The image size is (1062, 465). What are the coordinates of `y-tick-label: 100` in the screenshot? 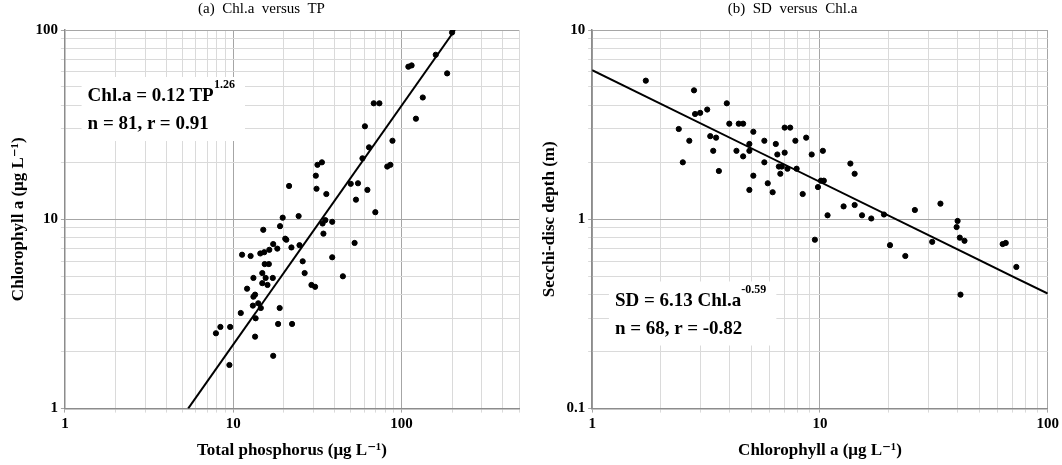 It's located at (46, 28).